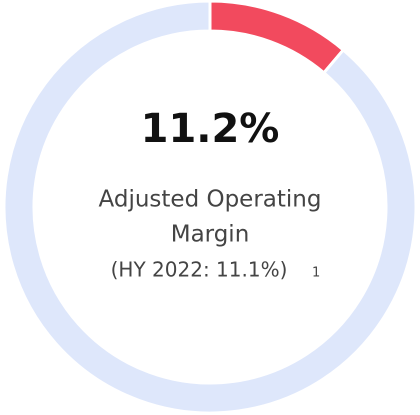 This screenshot has width=420, height=415. I want to click on annotation: (HY 2022: 11.1%), so click(199, 270).